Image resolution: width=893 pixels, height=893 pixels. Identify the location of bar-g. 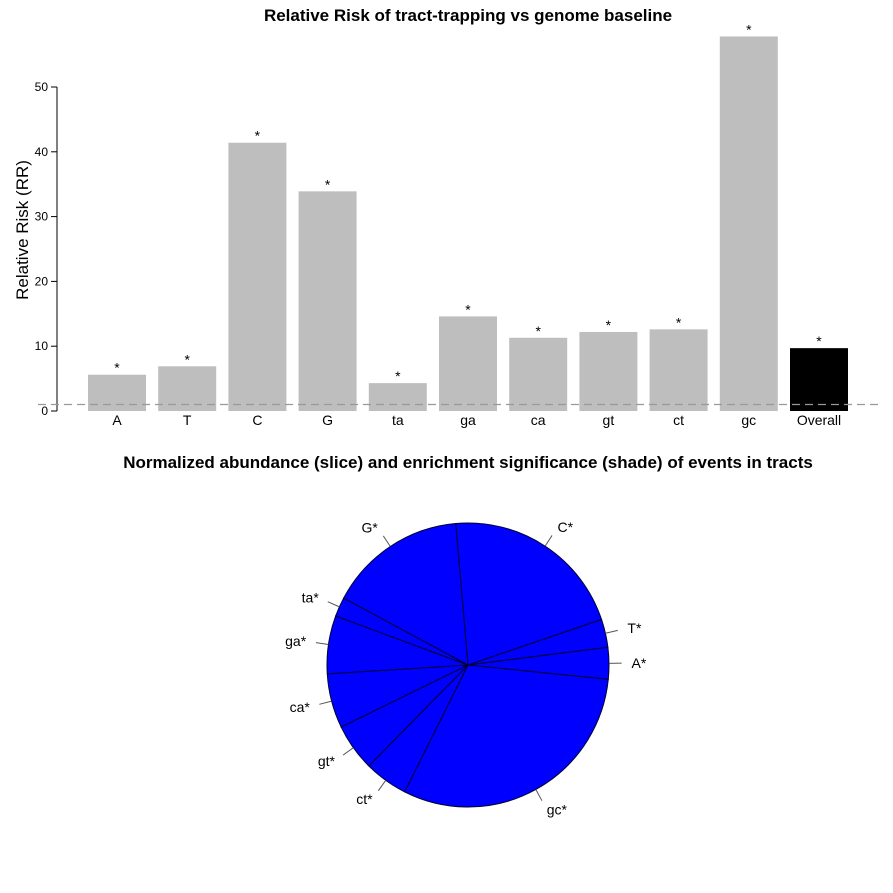
(327, 301).